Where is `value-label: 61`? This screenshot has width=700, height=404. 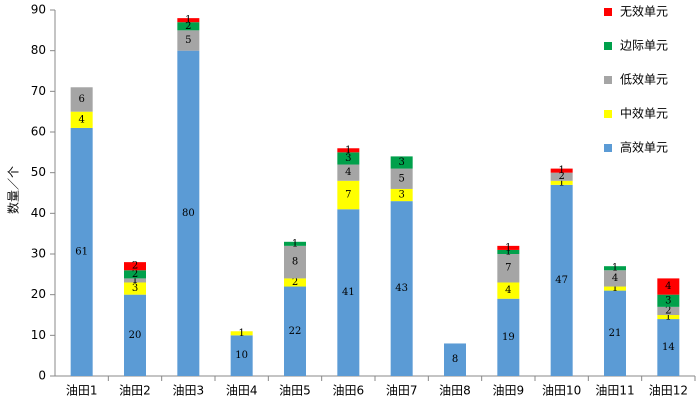 value-label: 61 is located at coordinates (81, 251).